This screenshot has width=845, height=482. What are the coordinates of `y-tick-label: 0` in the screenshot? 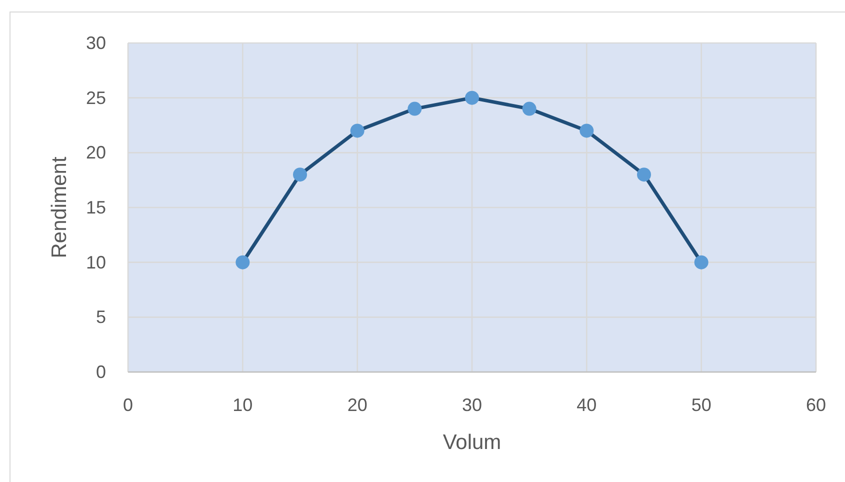 It's located at (101, 372).